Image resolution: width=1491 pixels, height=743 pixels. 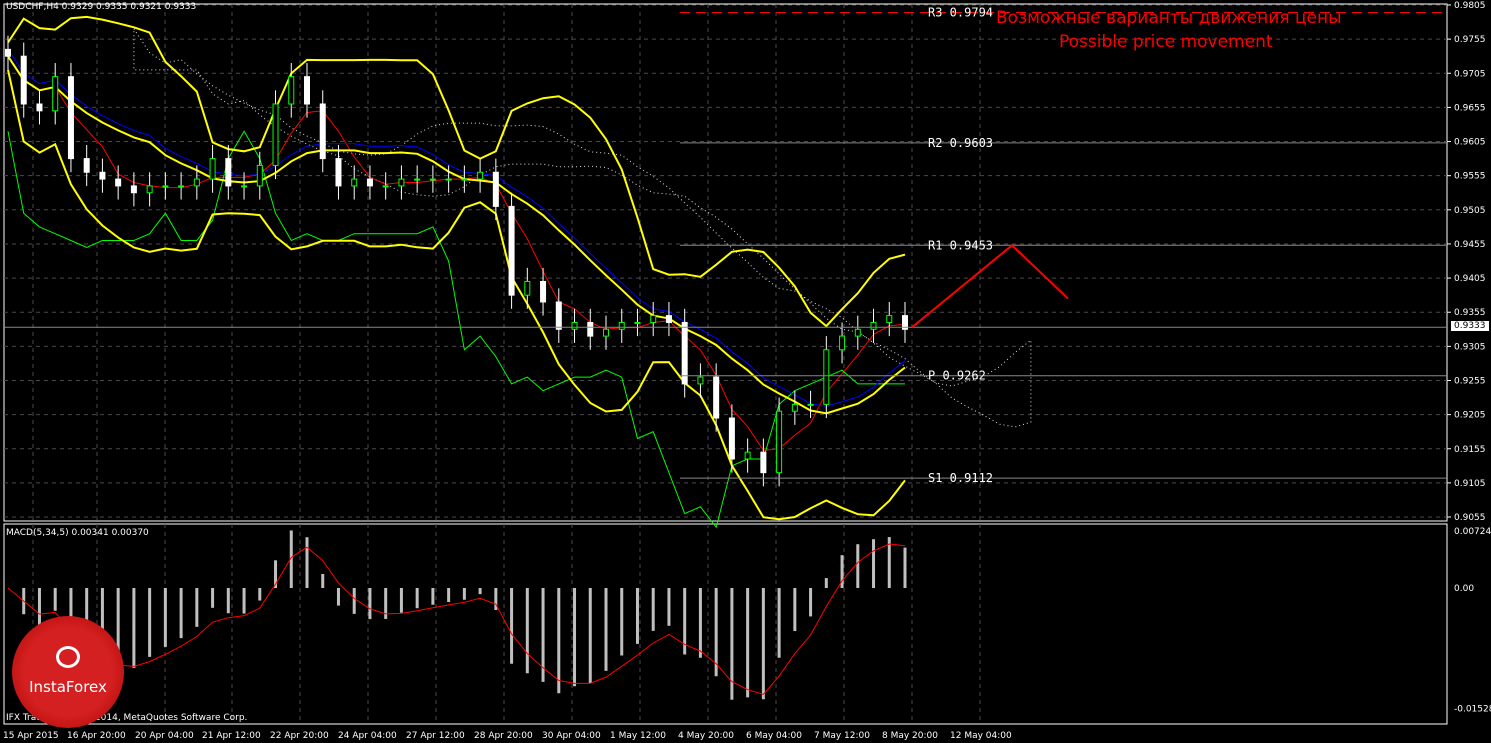 What do you see at coordinates (68, 657) in the screenshot?
I see `logo-icon` at bounding box center [68, 657].